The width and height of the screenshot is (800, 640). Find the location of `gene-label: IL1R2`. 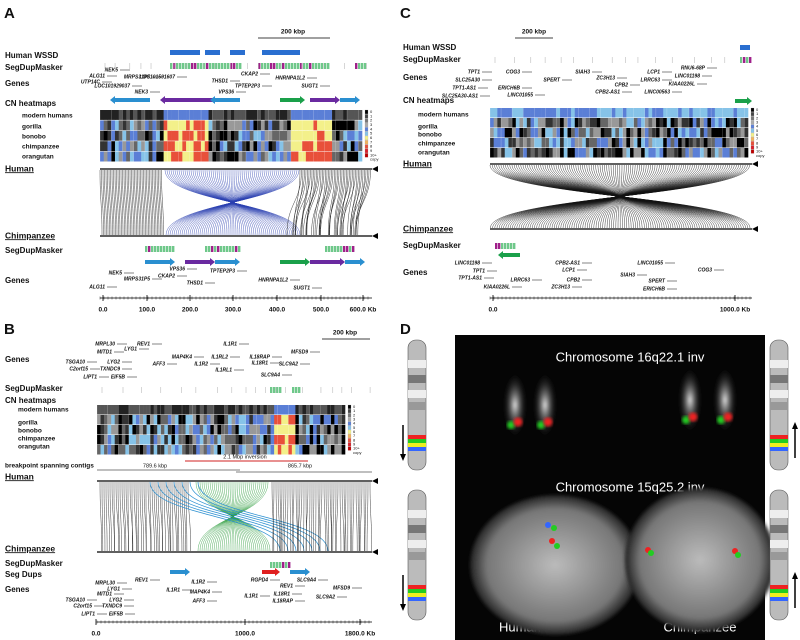

gene-label: IL1R2 is located at coordinates (198, 582).